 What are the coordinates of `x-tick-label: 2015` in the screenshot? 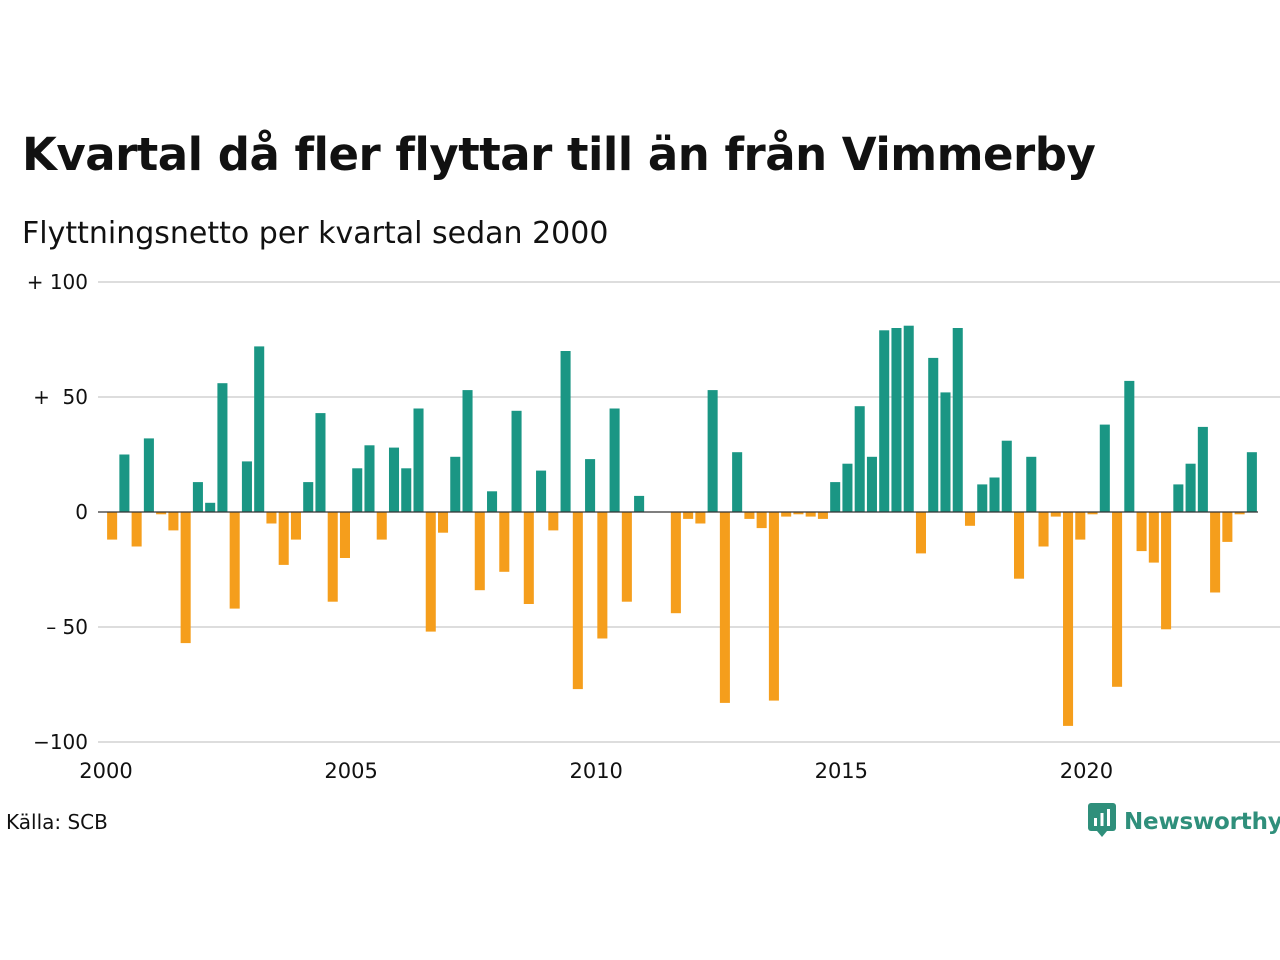 It's located at (841, 771).